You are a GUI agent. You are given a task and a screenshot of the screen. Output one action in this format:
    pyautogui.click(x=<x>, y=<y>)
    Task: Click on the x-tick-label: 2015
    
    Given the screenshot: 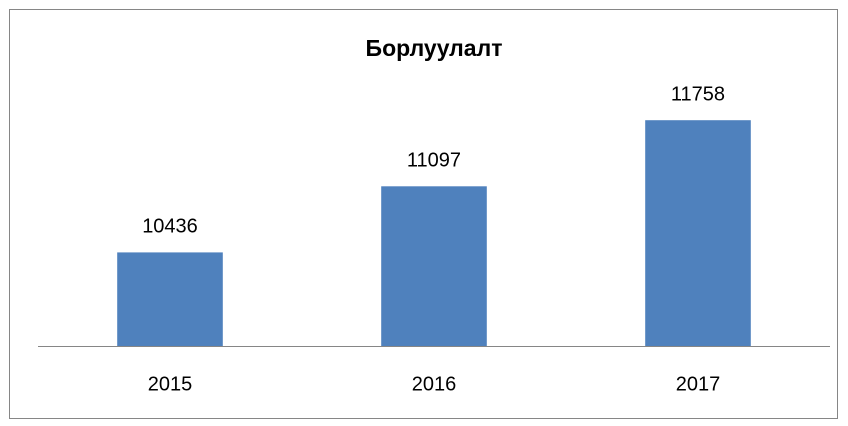 What is the action you would take?
    pyautogui.click(x=170, y=384)
    